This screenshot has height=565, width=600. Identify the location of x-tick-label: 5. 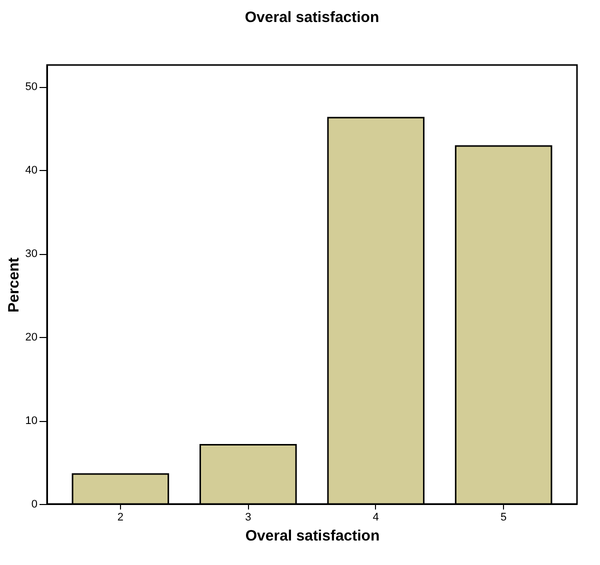
(503, 518).